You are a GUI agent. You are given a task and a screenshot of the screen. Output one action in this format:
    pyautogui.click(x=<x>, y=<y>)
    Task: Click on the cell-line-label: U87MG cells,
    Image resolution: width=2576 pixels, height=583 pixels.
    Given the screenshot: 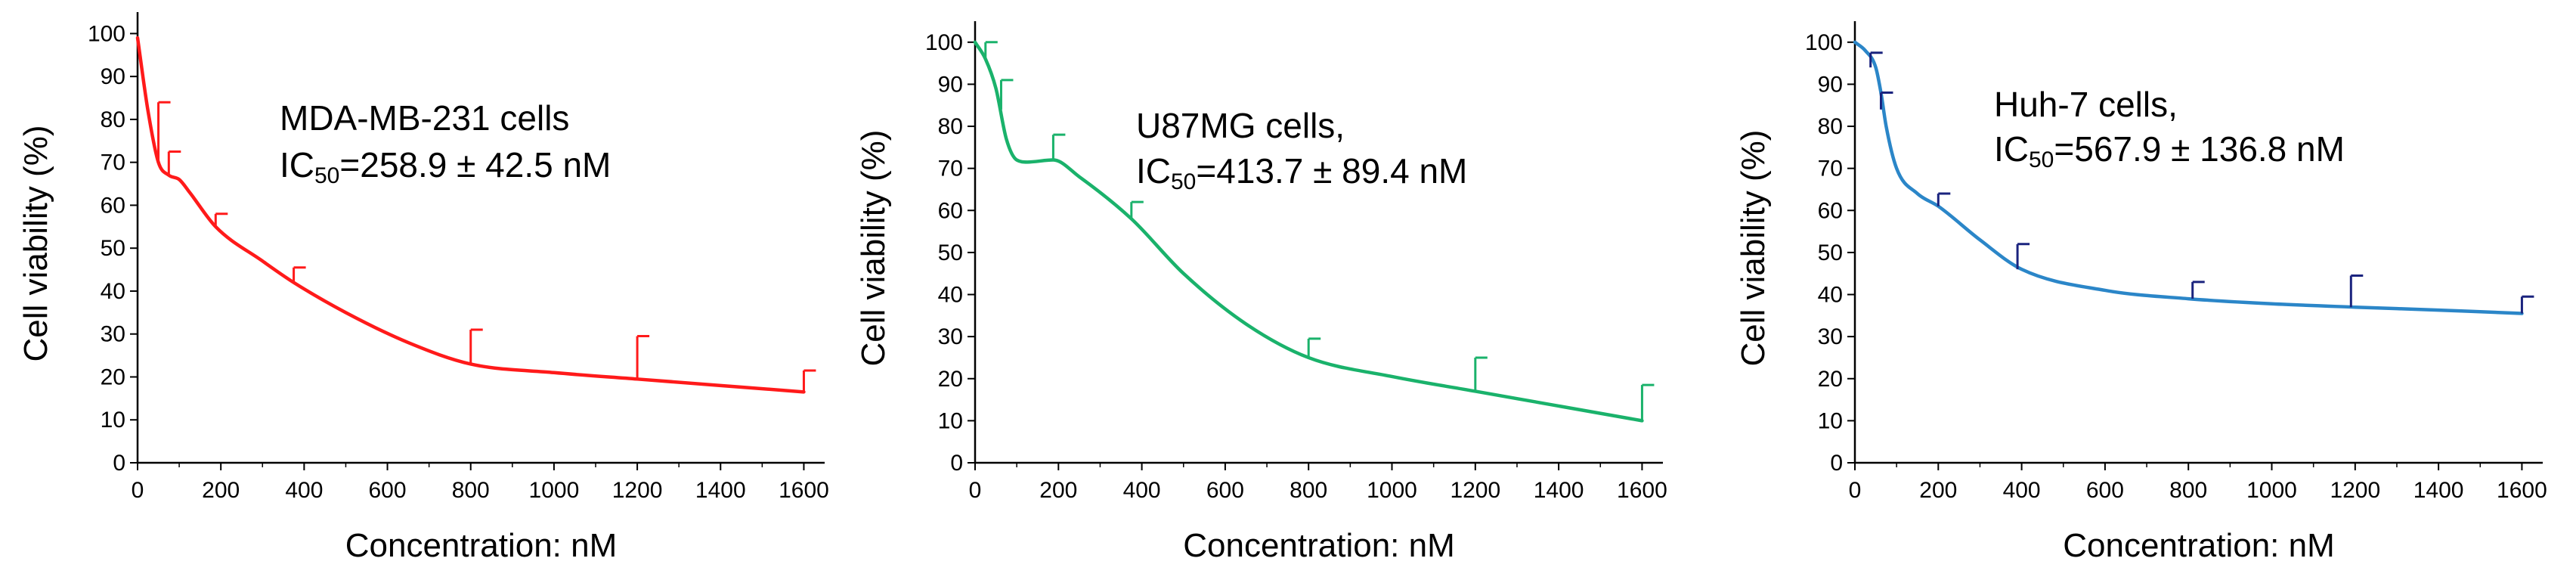 What is the action you would take?
    pyautogui.click(x=1240, y=126)
    